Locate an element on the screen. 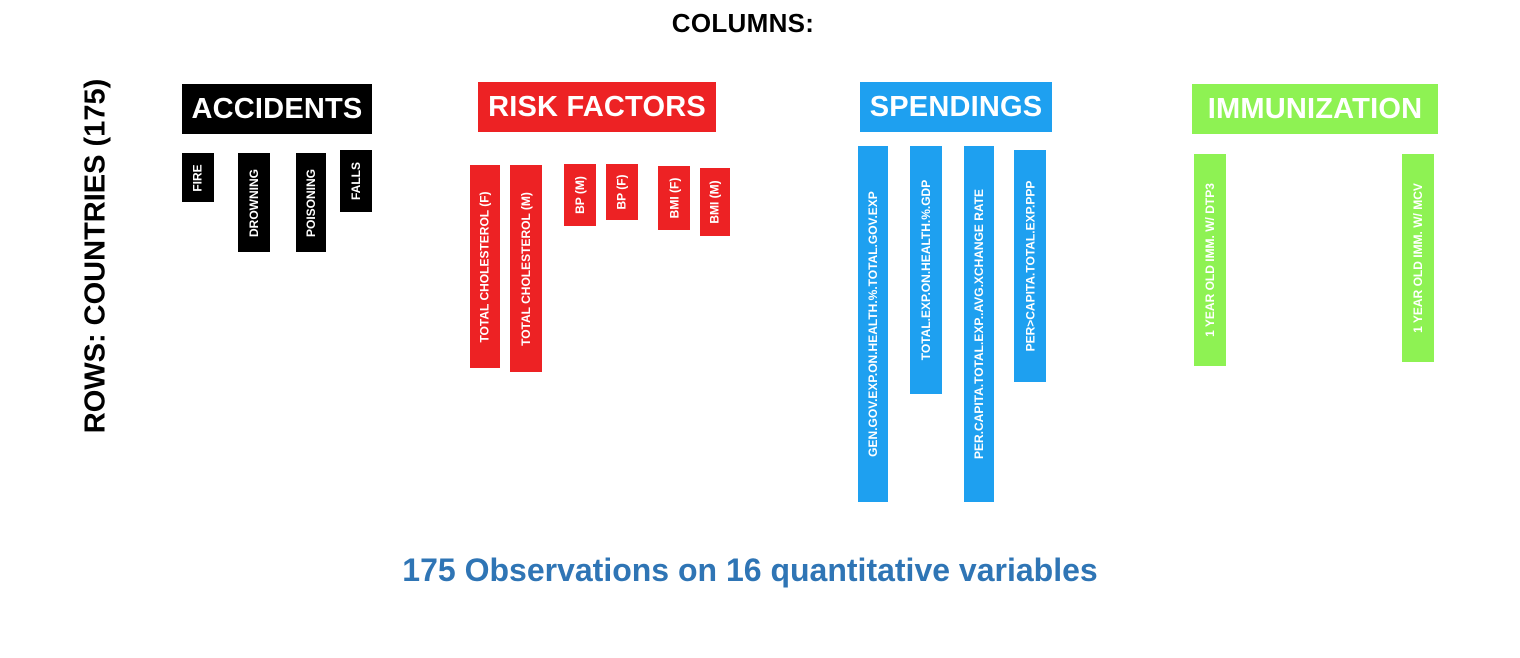 The image size is (1520, 658). variable-drowning: DROWNING is located at coordinates (254, 202).